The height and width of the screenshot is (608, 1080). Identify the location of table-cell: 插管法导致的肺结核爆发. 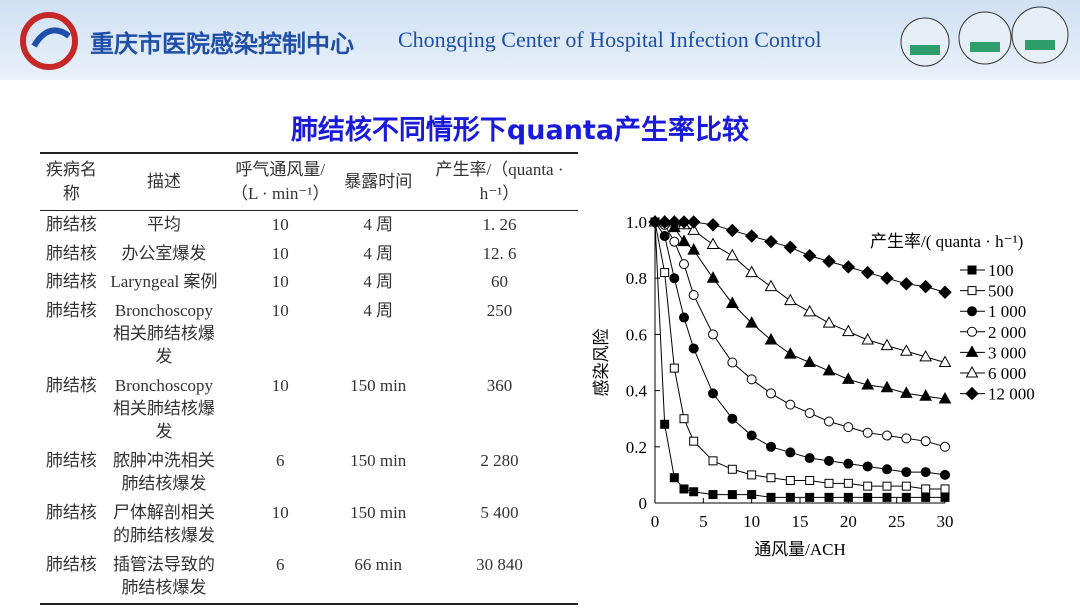
(163, 575).